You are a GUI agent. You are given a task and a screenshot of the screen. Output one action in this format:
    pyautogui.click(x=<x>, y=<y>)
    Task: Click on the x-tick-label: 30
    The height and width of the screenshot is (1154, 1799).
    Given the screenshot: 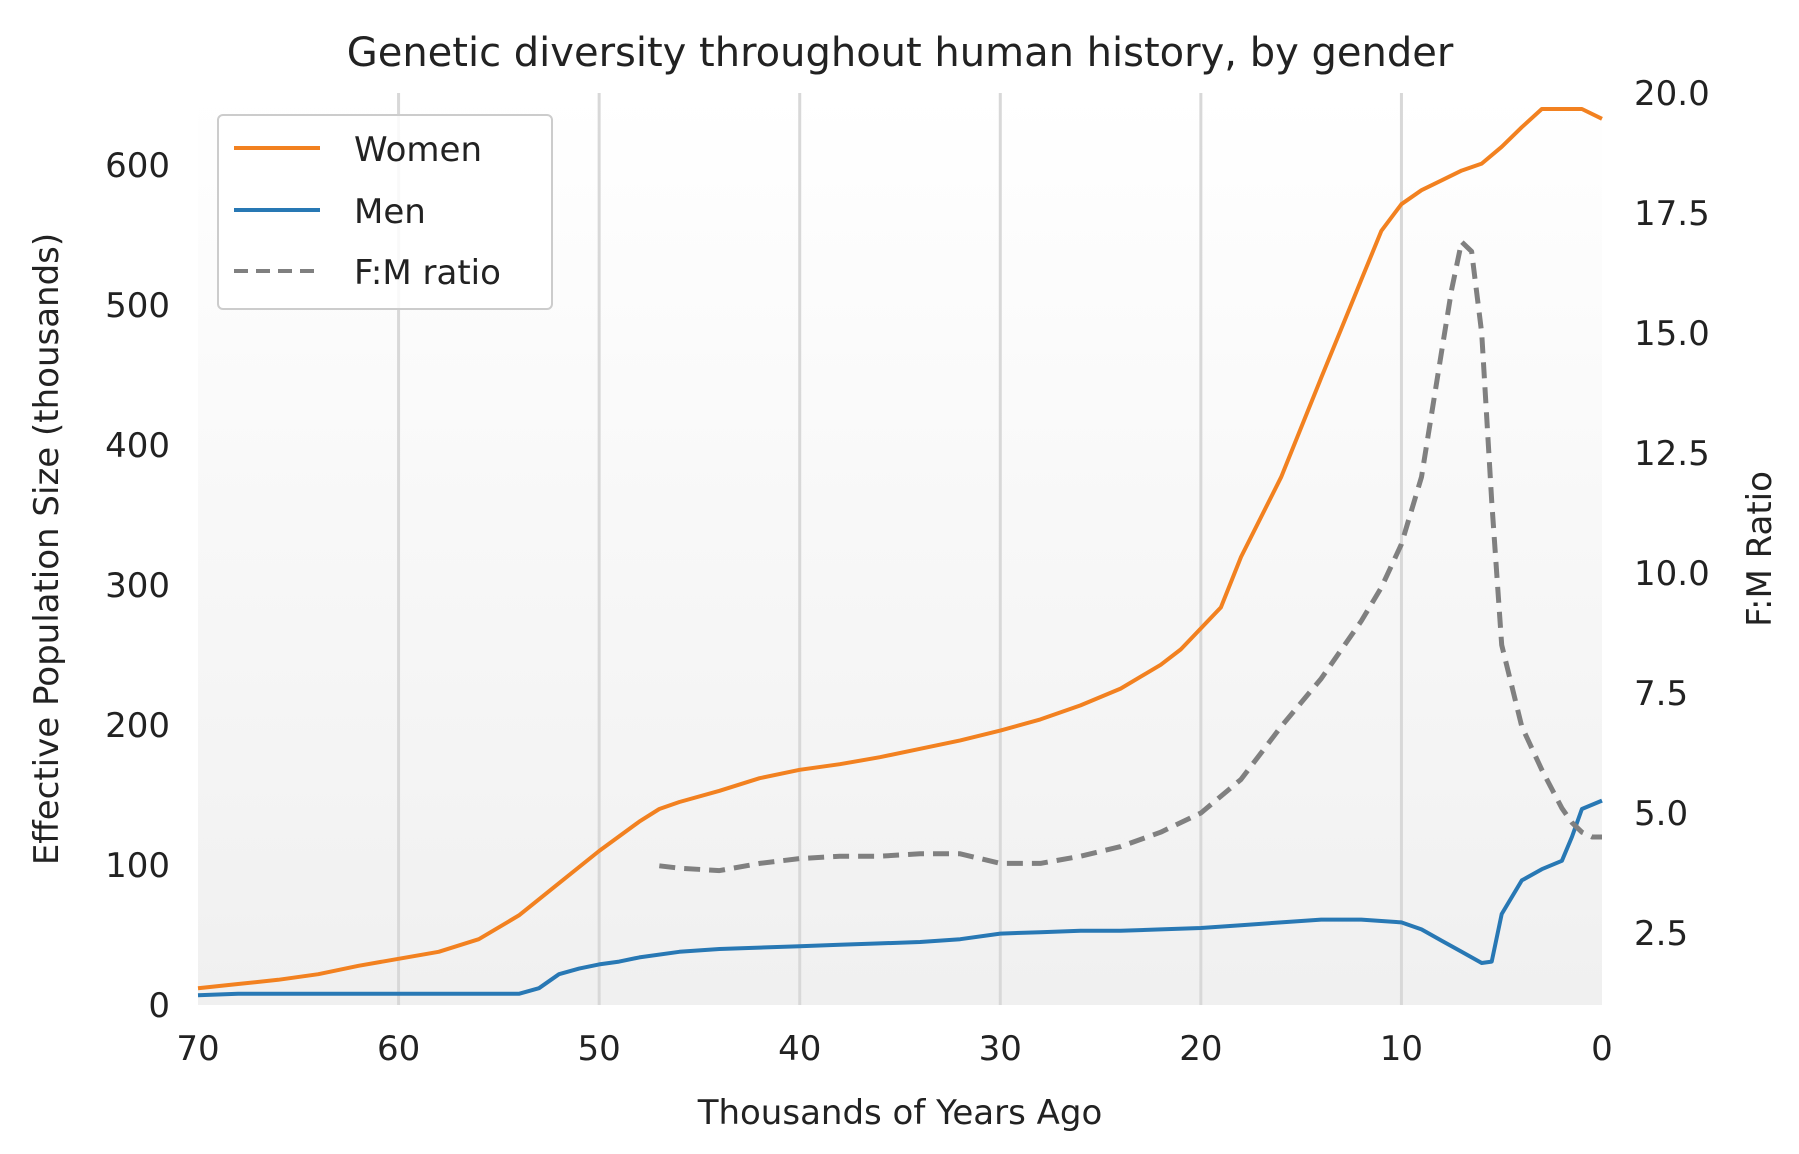 What is the action you would take?
    pyautogui.click(x=1000, y=1049)
    